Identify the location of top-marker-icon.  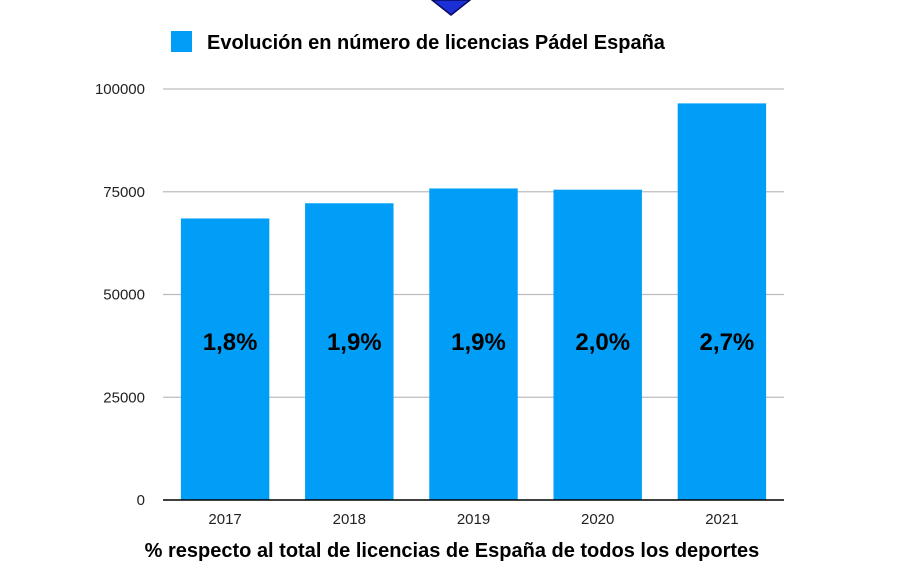
(451, 8).